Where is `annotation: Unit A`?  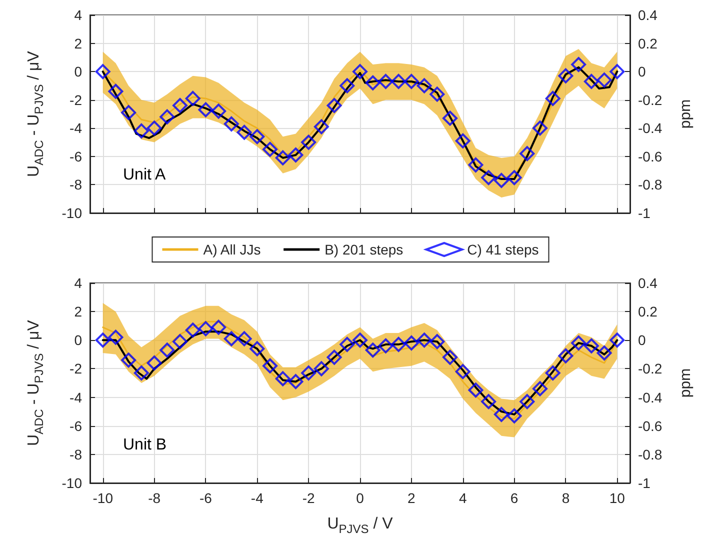
annotation: Unit A is located at coordinates (144, 175).